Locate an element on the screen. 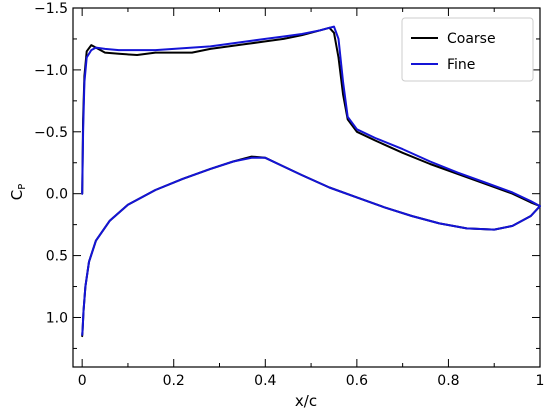 Image resolution: width=550 pixels, height=414 pixels. legend: Coarse Fine is located at coordinates (467, 49).